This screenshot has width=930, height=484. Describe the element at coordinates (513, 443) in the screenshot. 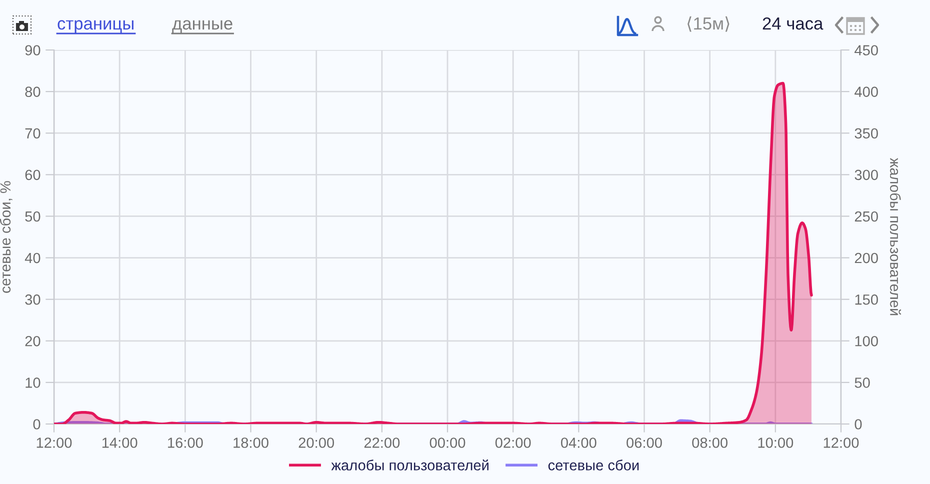

I see `x-tick-label: 02:00` at that location.